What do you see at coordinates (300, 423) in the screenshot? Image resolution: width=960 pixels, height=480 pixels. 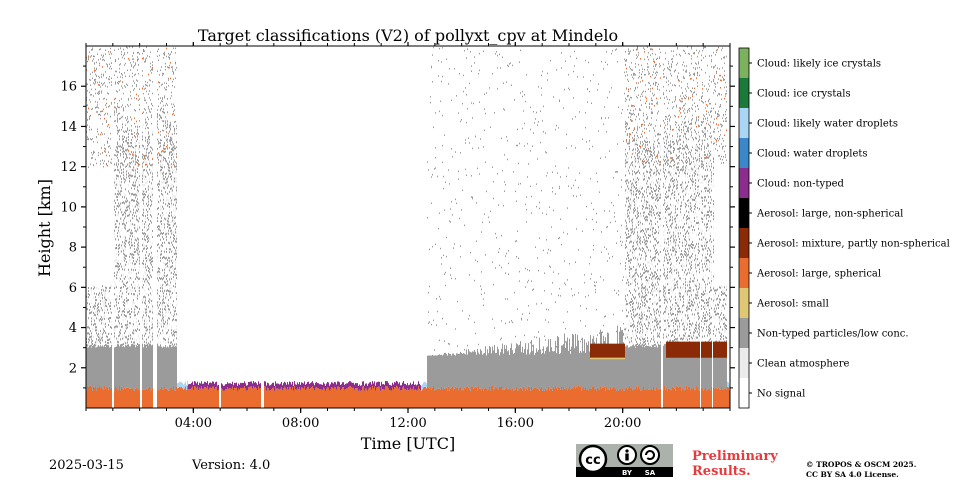 I see `x-tick-label: 08:00` at bounding box center [300, 423].